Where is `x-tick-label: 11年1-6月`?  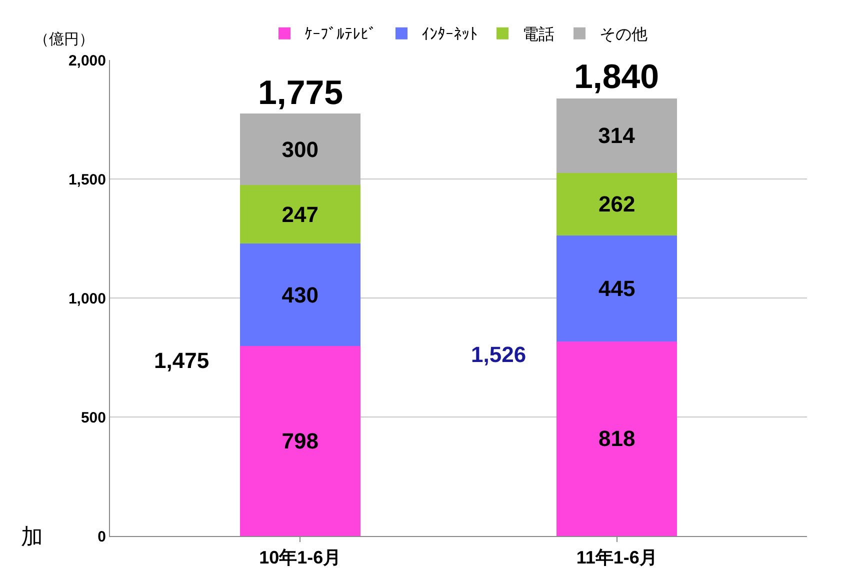
x-tick-label: 11年1-6月 is located at coordinates (617, 558).